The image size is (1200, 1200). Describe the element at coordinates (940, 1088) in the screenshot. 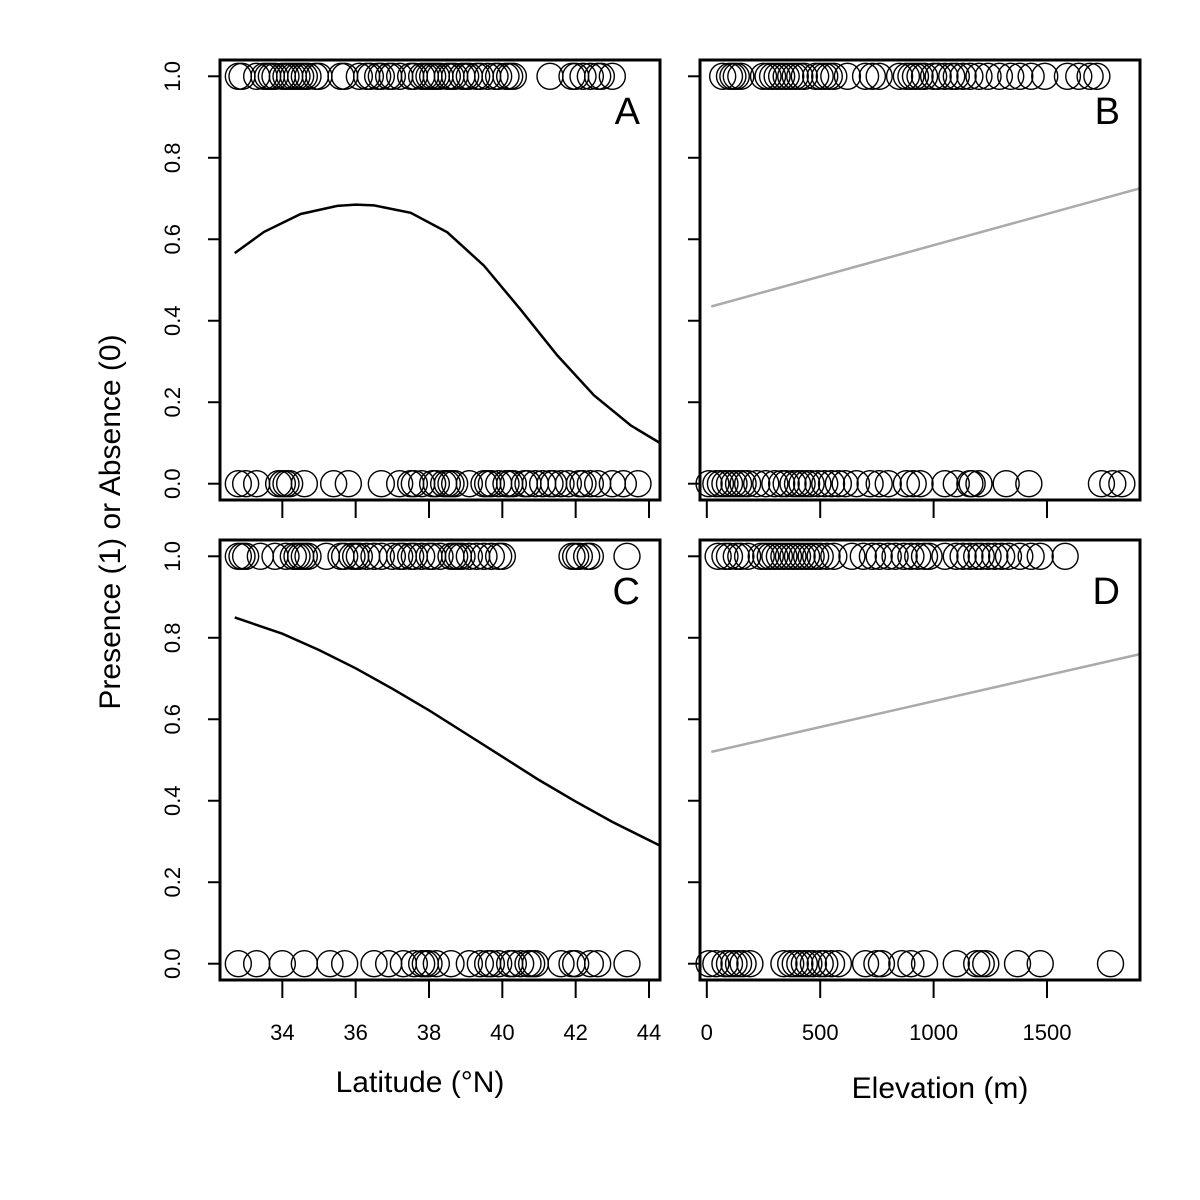

I see `x-axis-title-elevation: Elevation (m)` at that location.